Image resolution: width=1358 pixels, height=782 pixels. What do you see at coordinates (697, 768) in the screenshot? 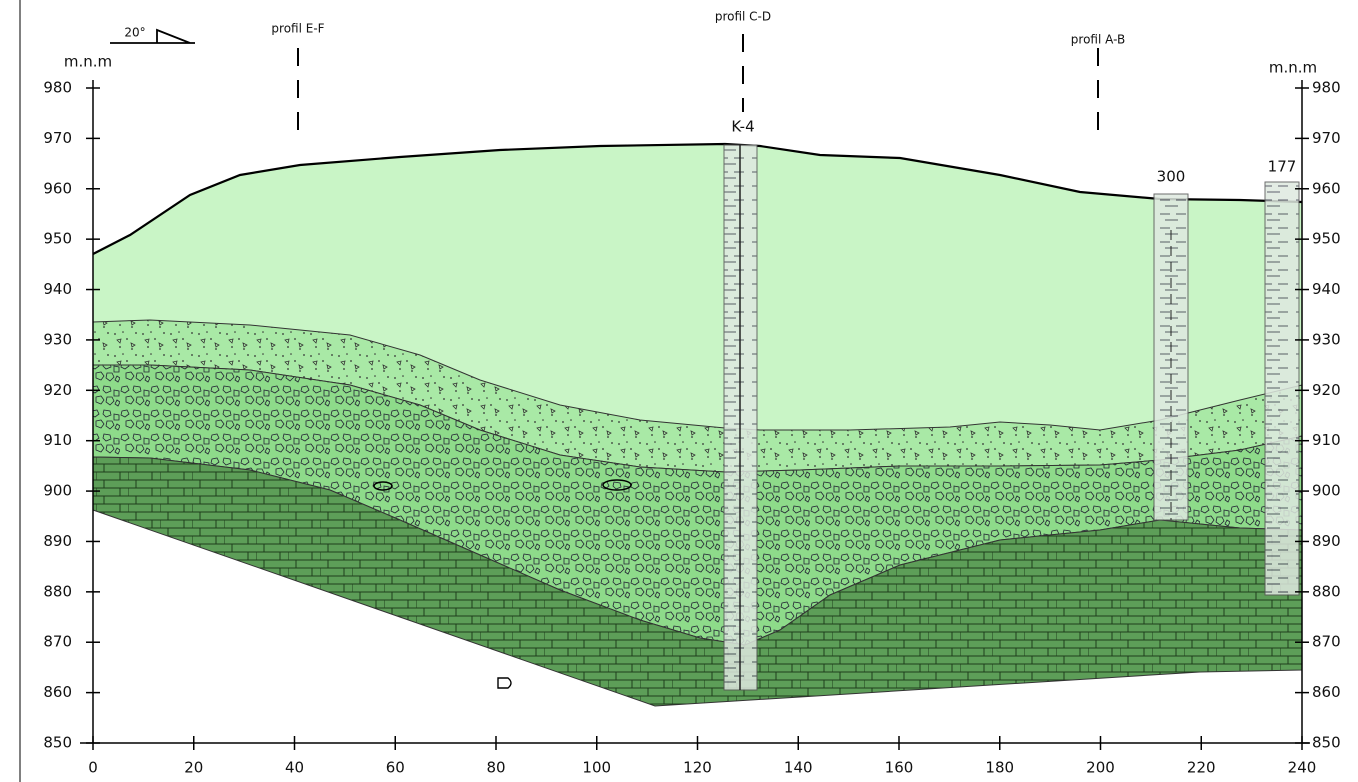
I see `x-tick-label: 120` at bounding box center [697, 768].